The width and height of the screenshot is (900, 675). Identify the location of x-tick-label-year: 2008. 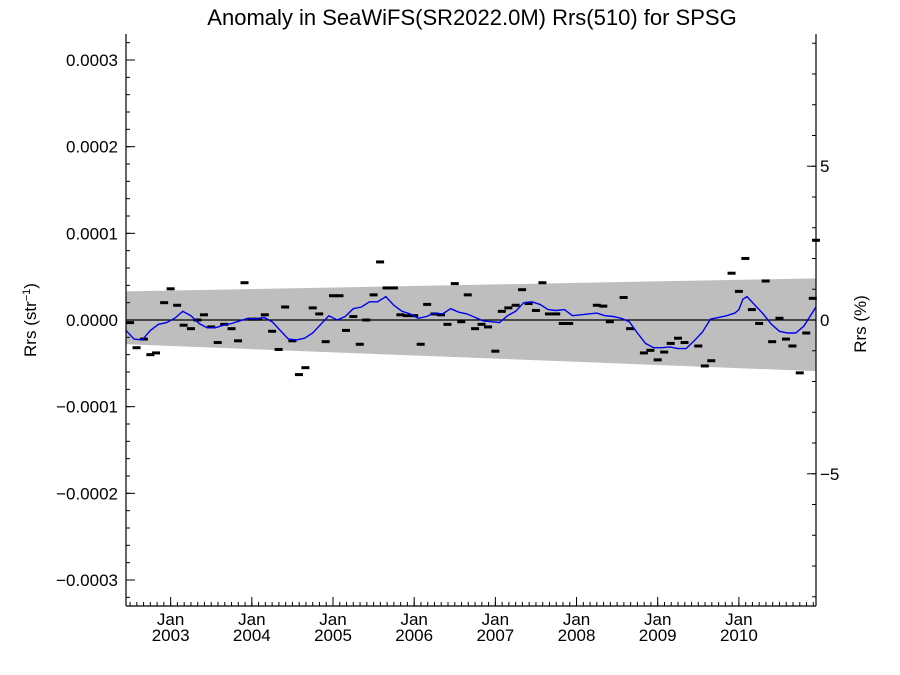
(577, 635).